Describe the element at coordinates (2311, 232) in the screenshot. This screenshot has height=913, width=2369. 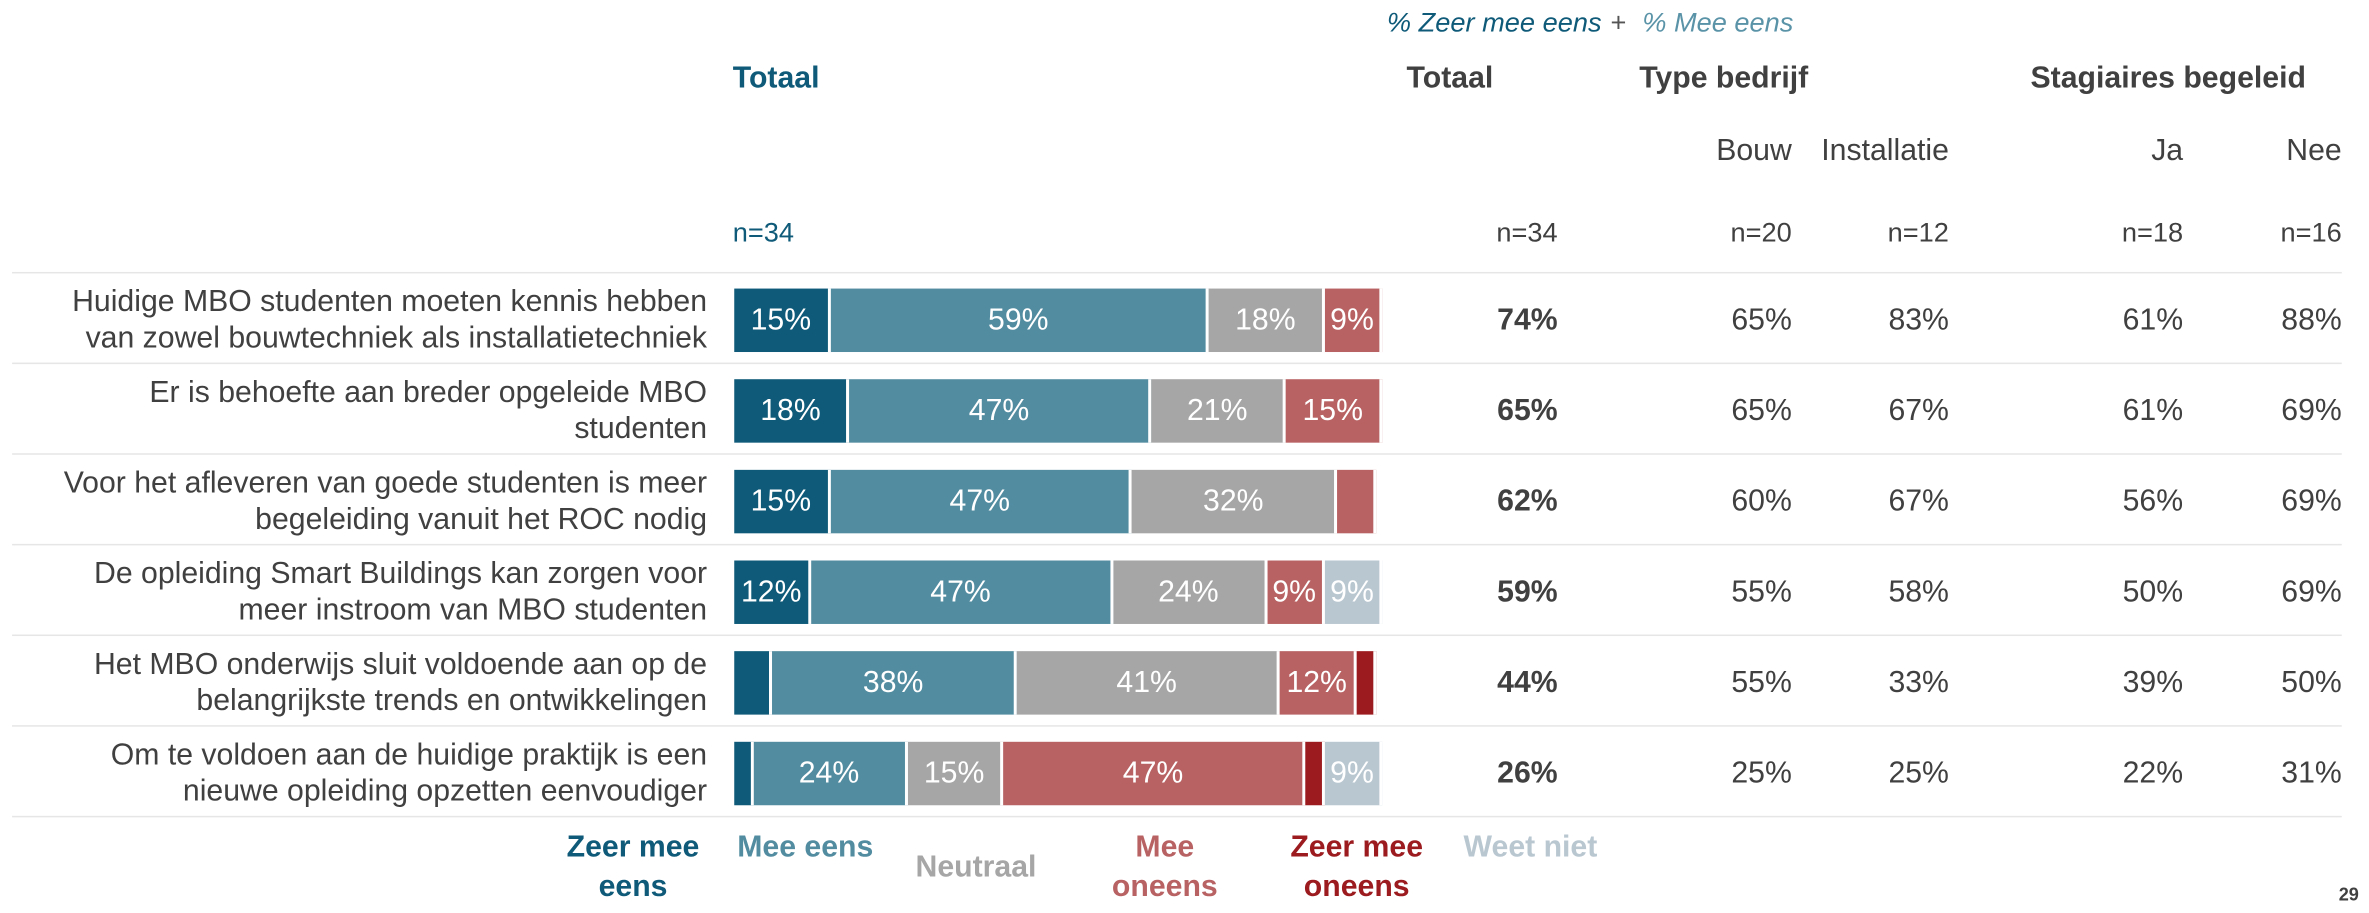
I see `n-value: n=16` at that location.